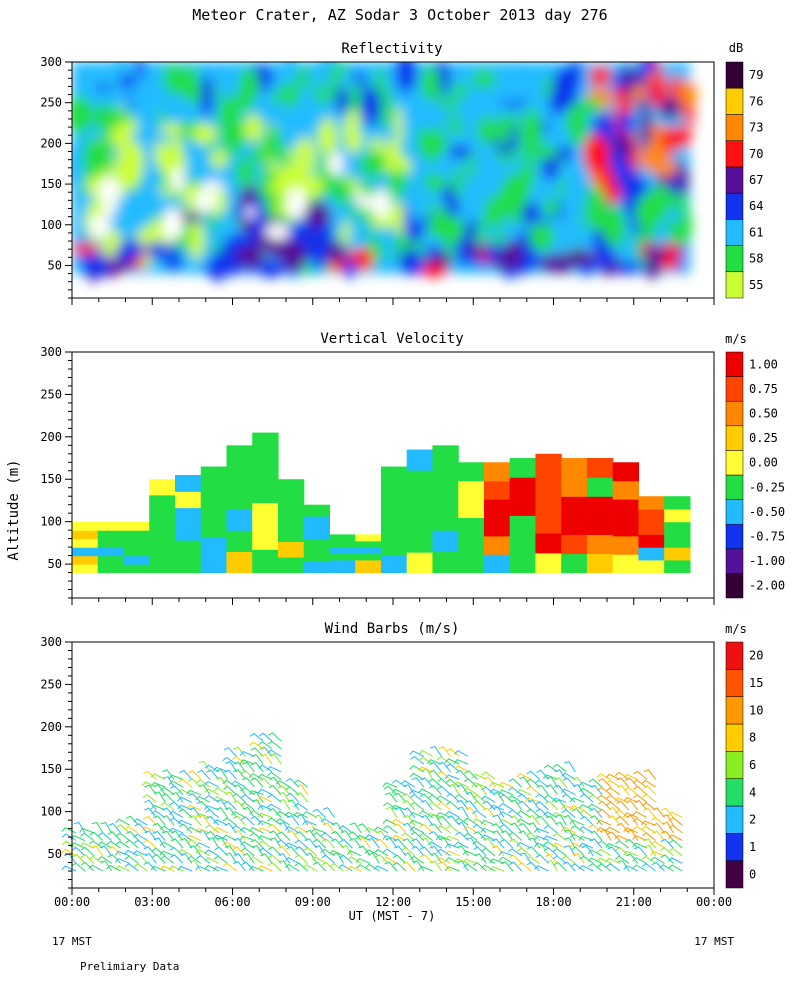 The image size is (800, 1000). Describe the element at coordinates (744, 180) in the screenshot. I see `reflectivity-colorbar: 55 58 61 64 67 70 73 76 79` at that location.